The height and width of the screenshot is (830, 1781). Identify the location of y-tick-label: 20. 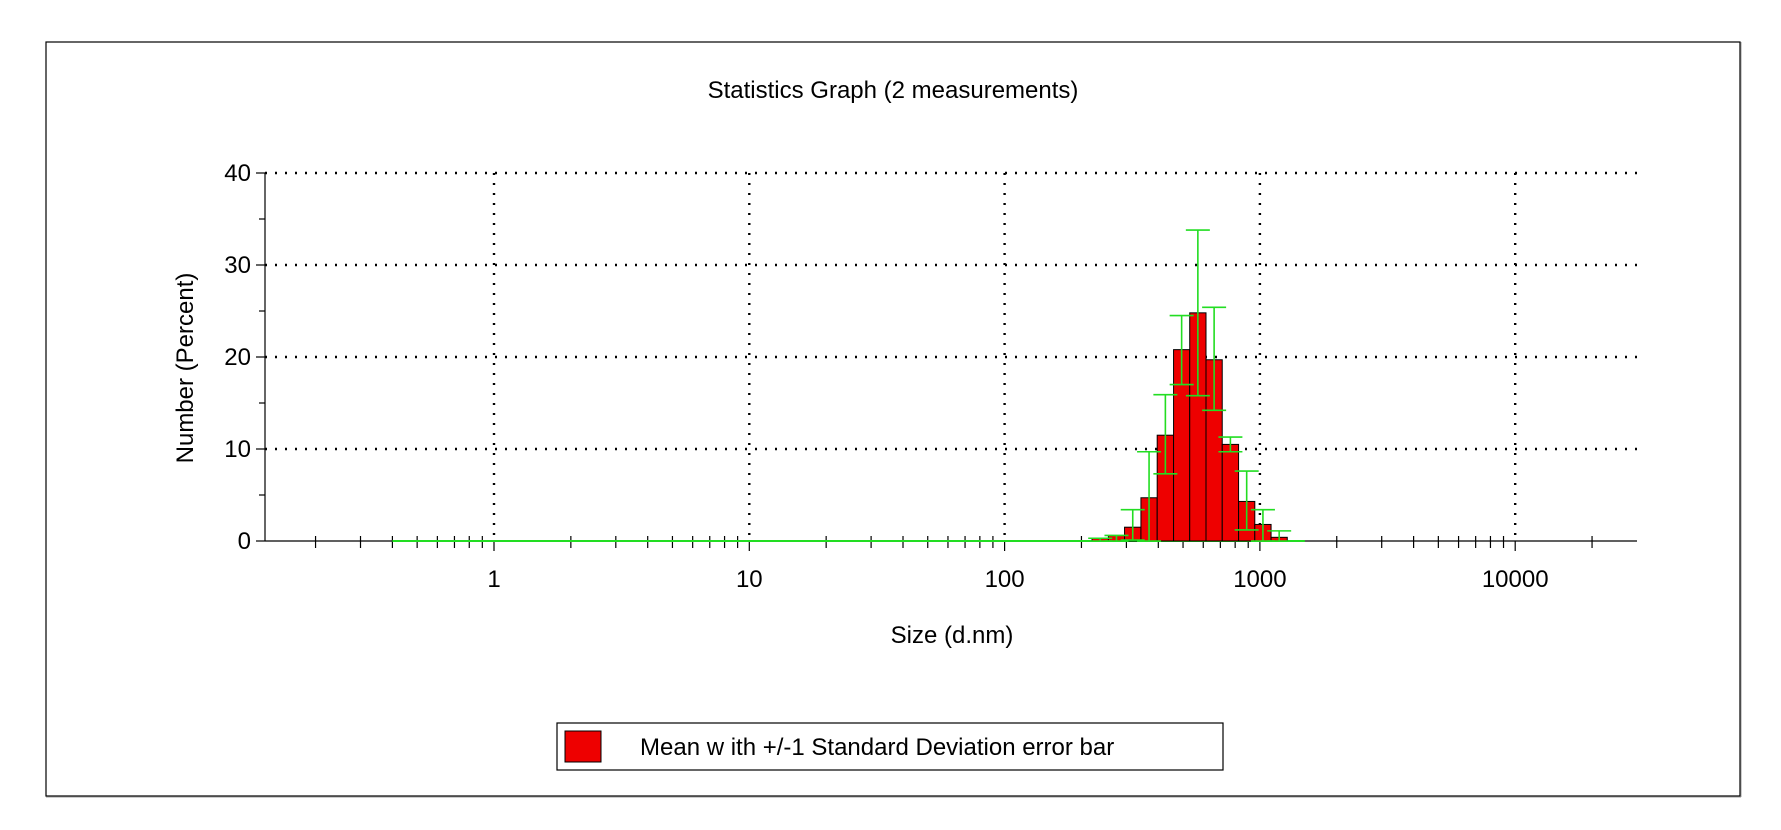
(237, 357).